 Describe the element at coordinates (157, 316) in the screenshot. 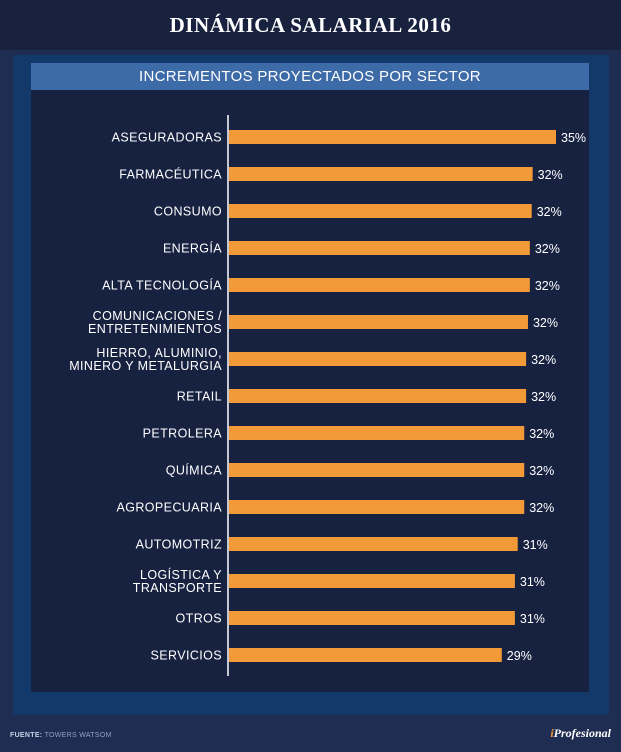

I see `category-label-line: COMUNICACIONES /` at that location.